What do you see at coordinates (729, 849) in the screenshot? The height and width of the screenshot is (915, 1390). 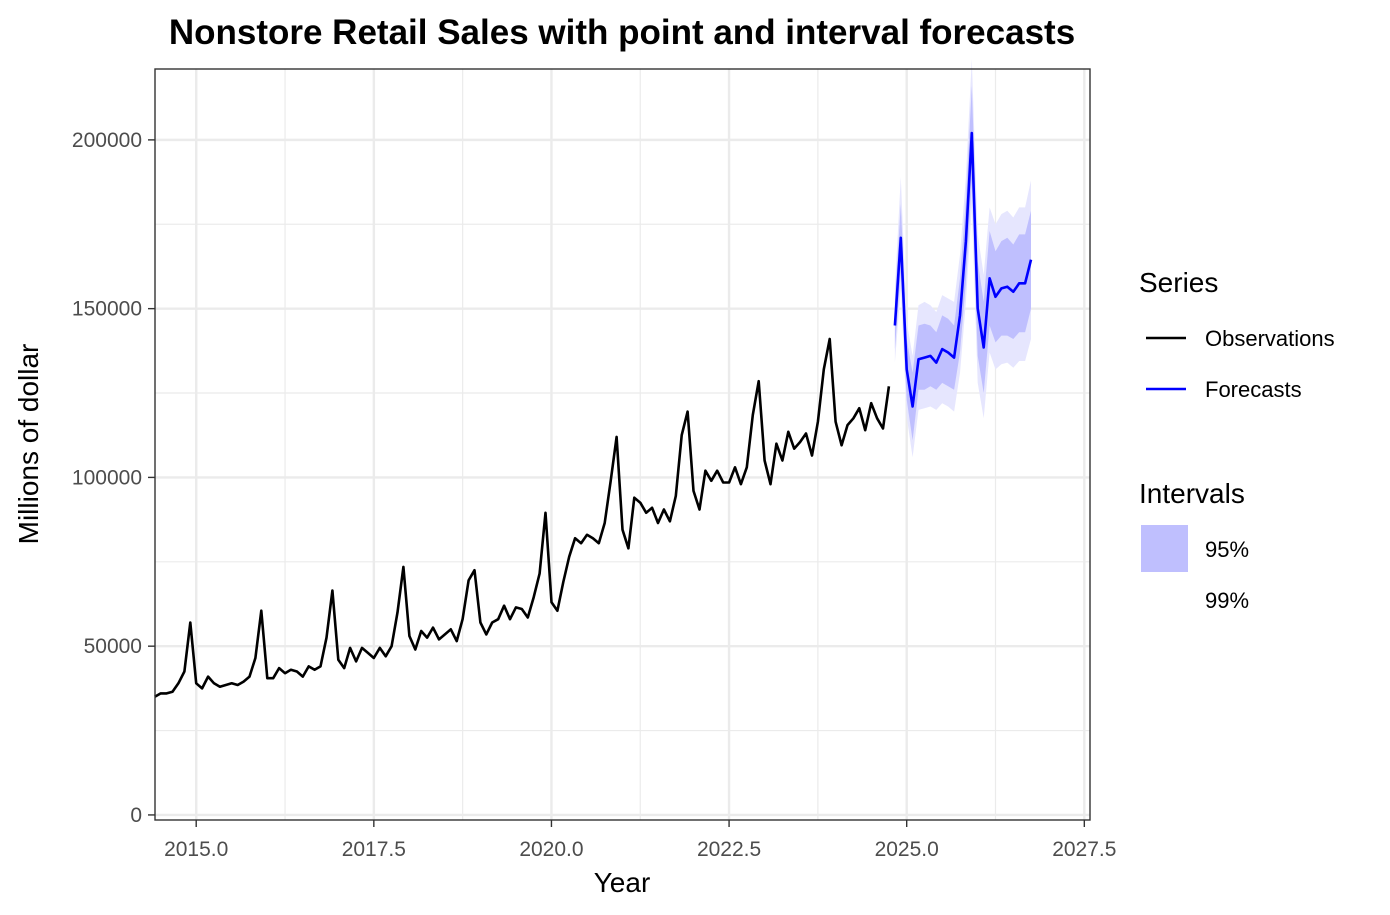 I see `x-tick-label: 2022.5` at bounding box center [729, 849].